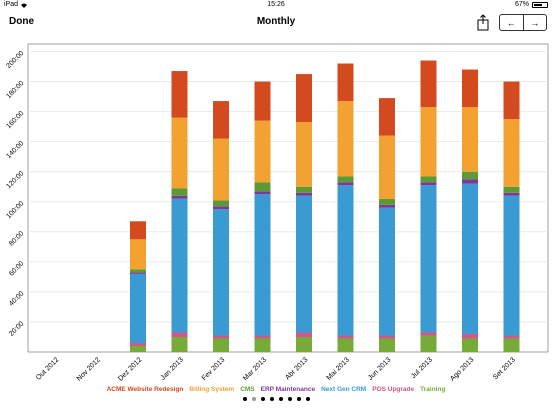  Describe the element at coordinates (535, 22) in the screenshot. I see `next-period-button: →` at that location.